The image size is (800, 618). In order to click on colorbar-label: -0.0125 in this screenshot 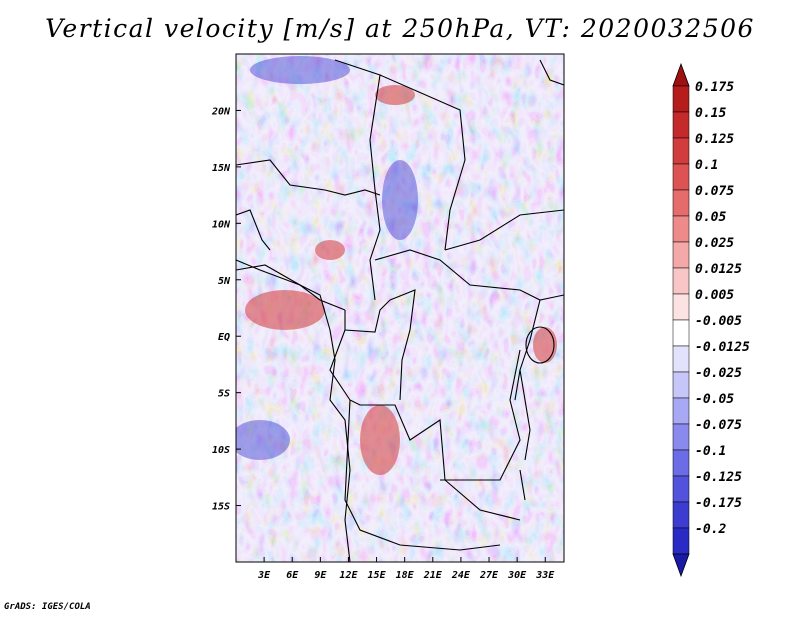, I will do `click(722, 347)`.